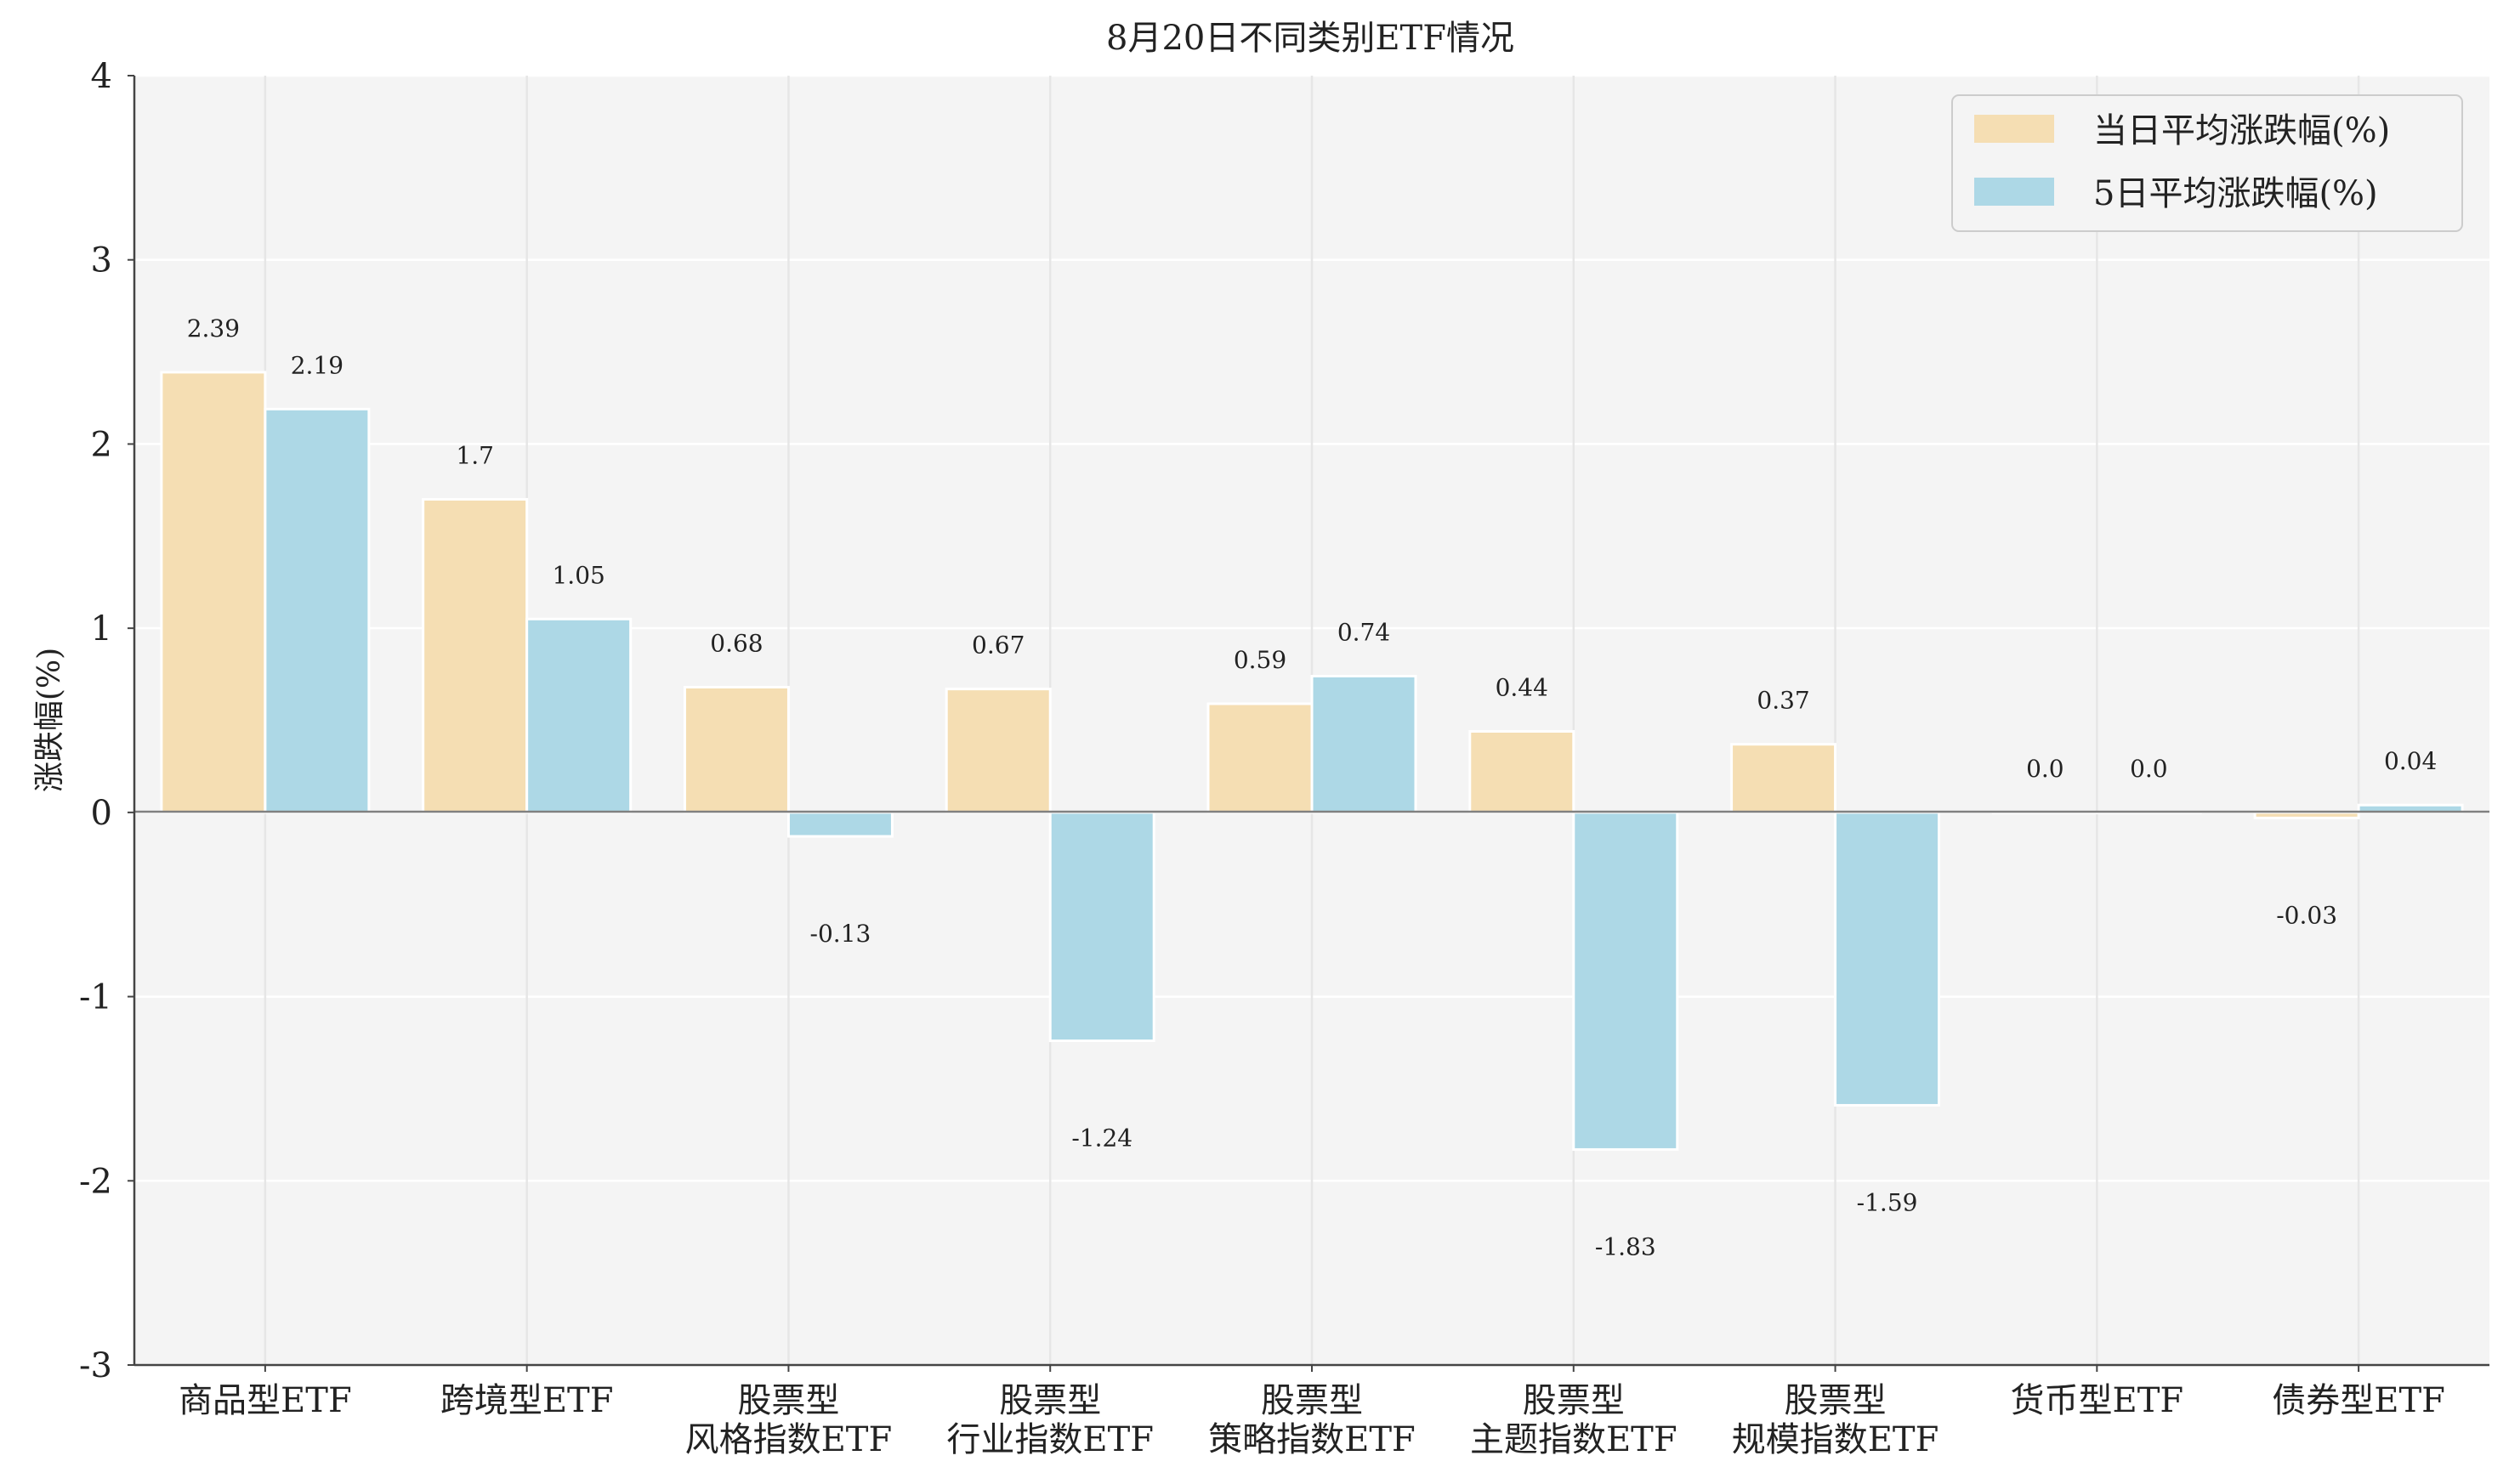 Image resolution: width=2509 pixels, height=1484 pixels. I want to click on legend-box, so click(2207, 163).